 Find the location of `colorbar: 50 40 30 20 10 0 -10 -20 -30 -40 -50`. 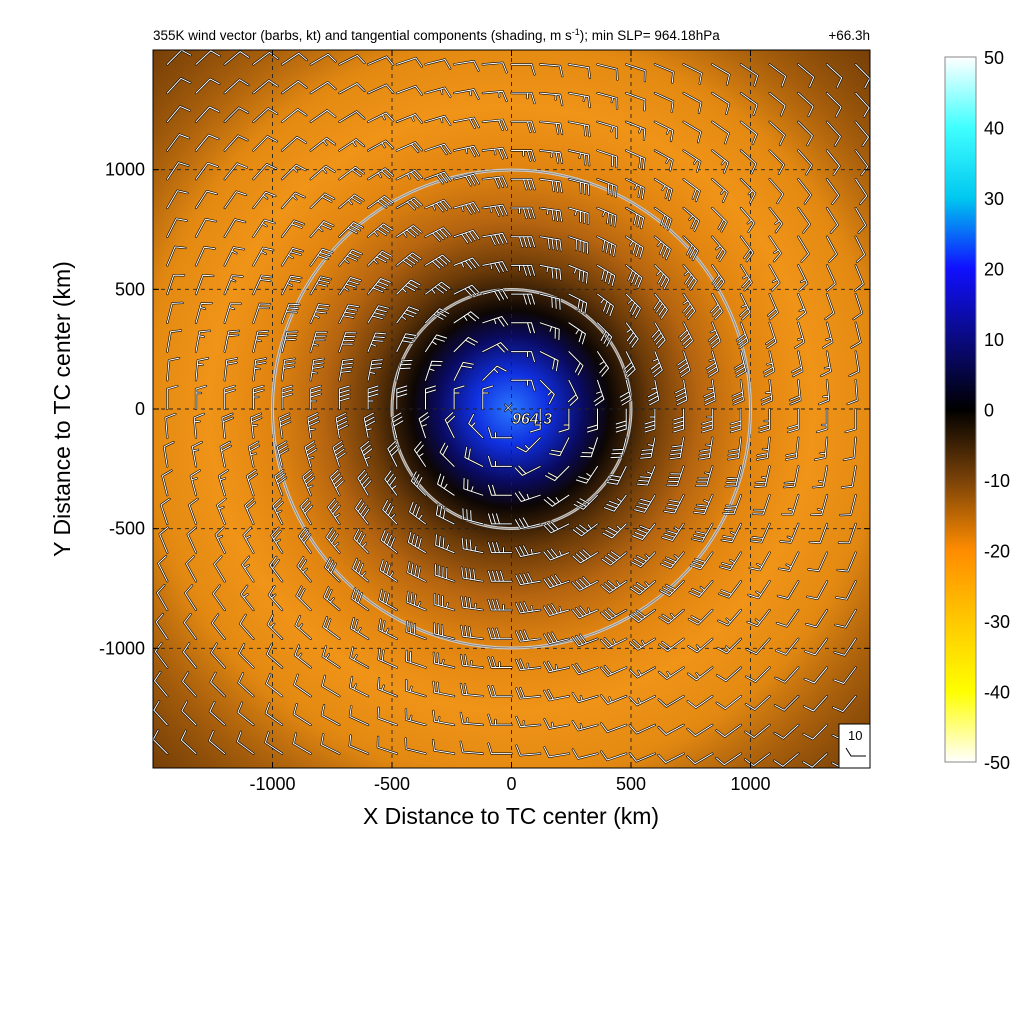

colorbar: 50 40 30 20 10 0 -10 -20 -30 -40 -50 is located at coordinates (977, 410).